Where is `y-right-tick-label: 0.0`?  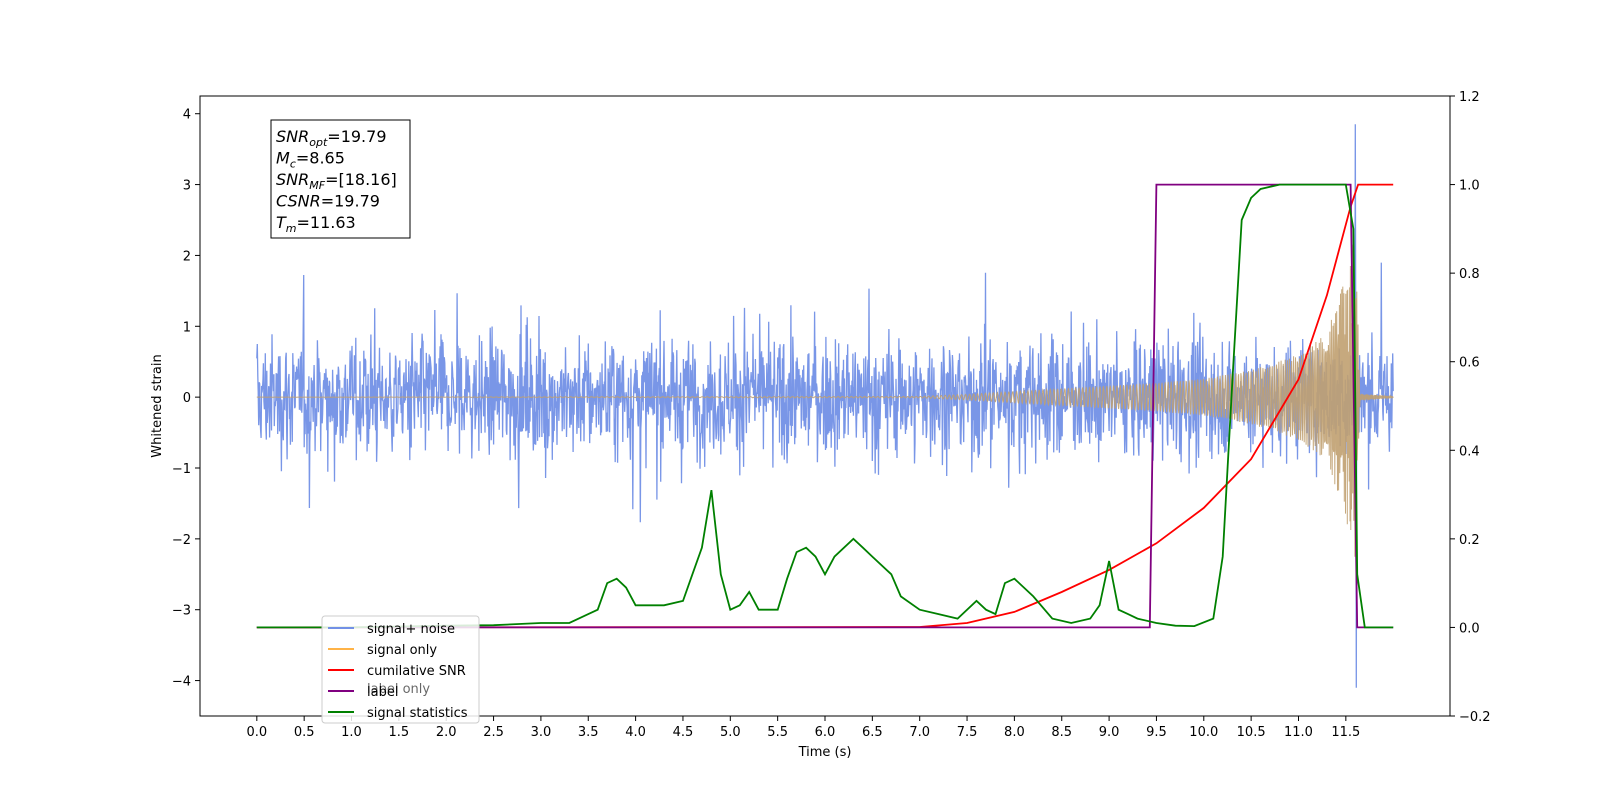 y-right-tick-label: 0.0 is located at coordinates (1469, 628).